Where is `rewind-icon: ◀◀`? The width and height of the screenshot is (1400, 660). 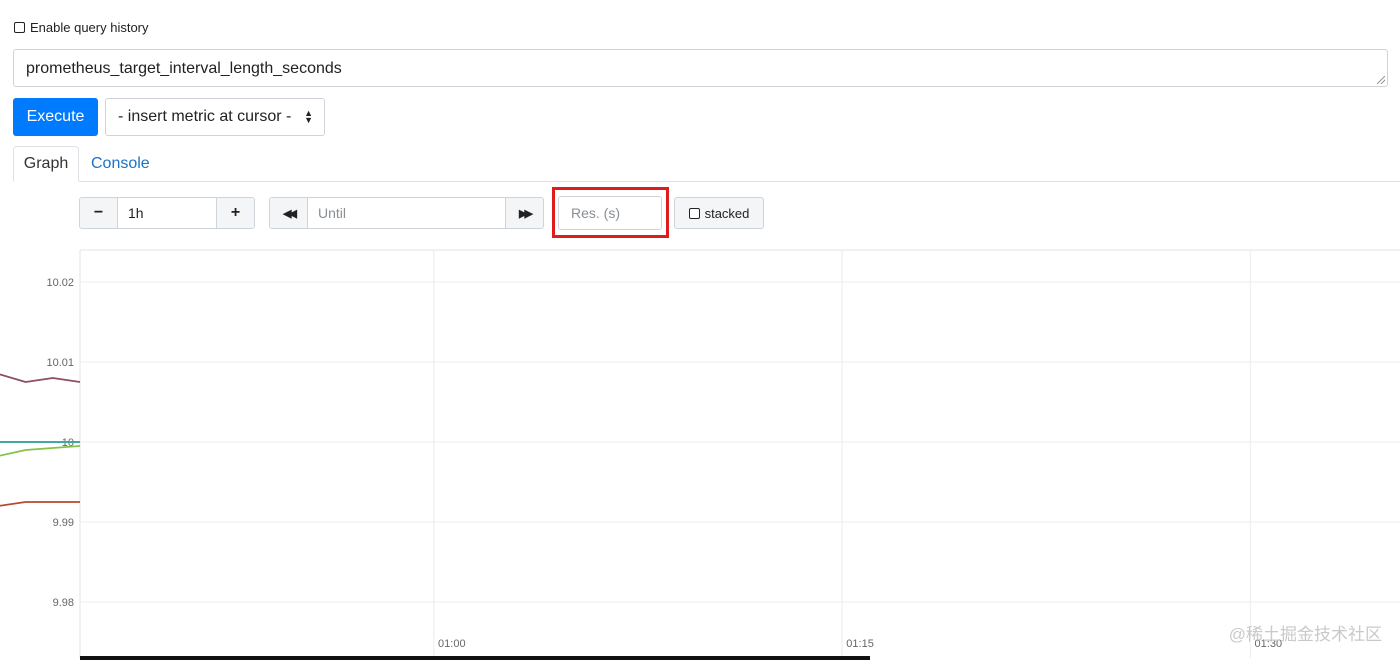 rewind-icon: ◀◀ is located at coordinates (290, 213).